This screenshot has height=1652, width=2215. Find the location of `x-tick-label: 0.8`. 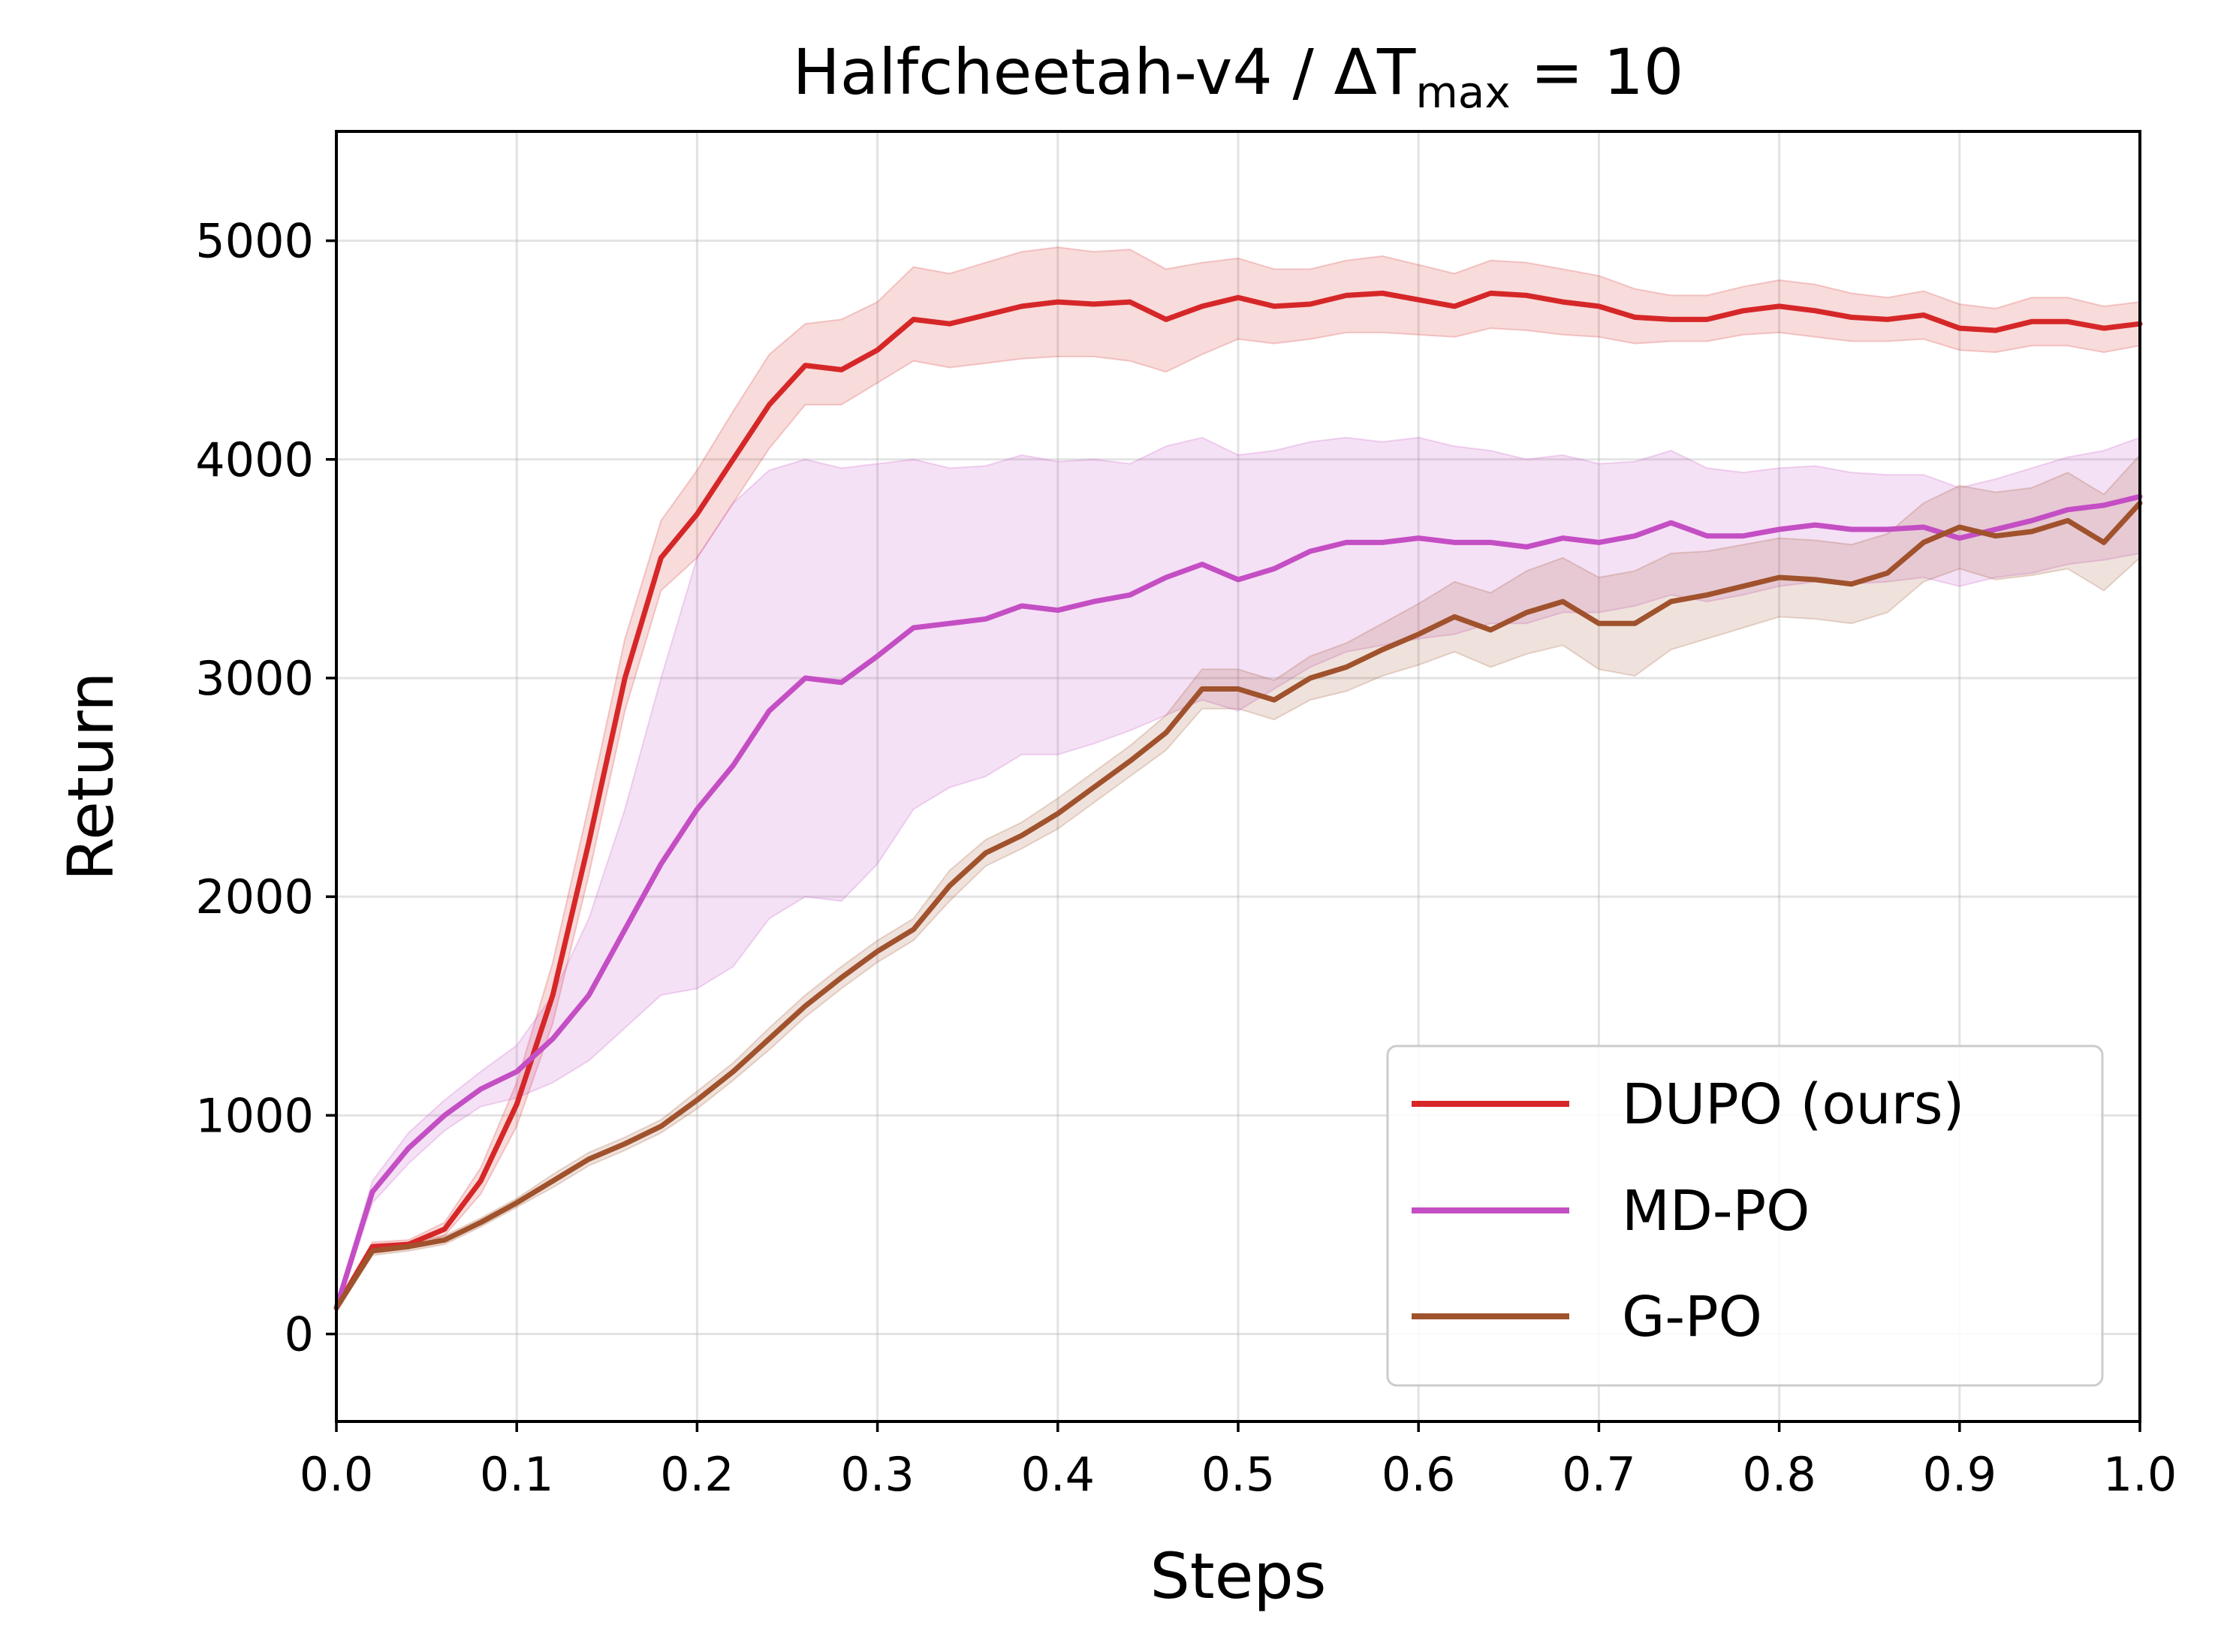

x-tick-label: 0.8 is located at coordinates (1779, 1474).